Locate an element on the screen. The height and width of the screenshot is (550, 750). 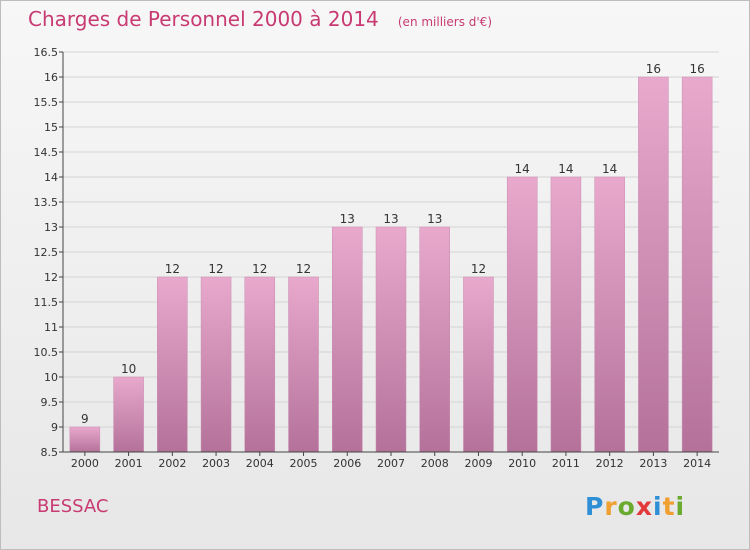
y-tick-label: 14.5 is located at coordinates (46, 152).